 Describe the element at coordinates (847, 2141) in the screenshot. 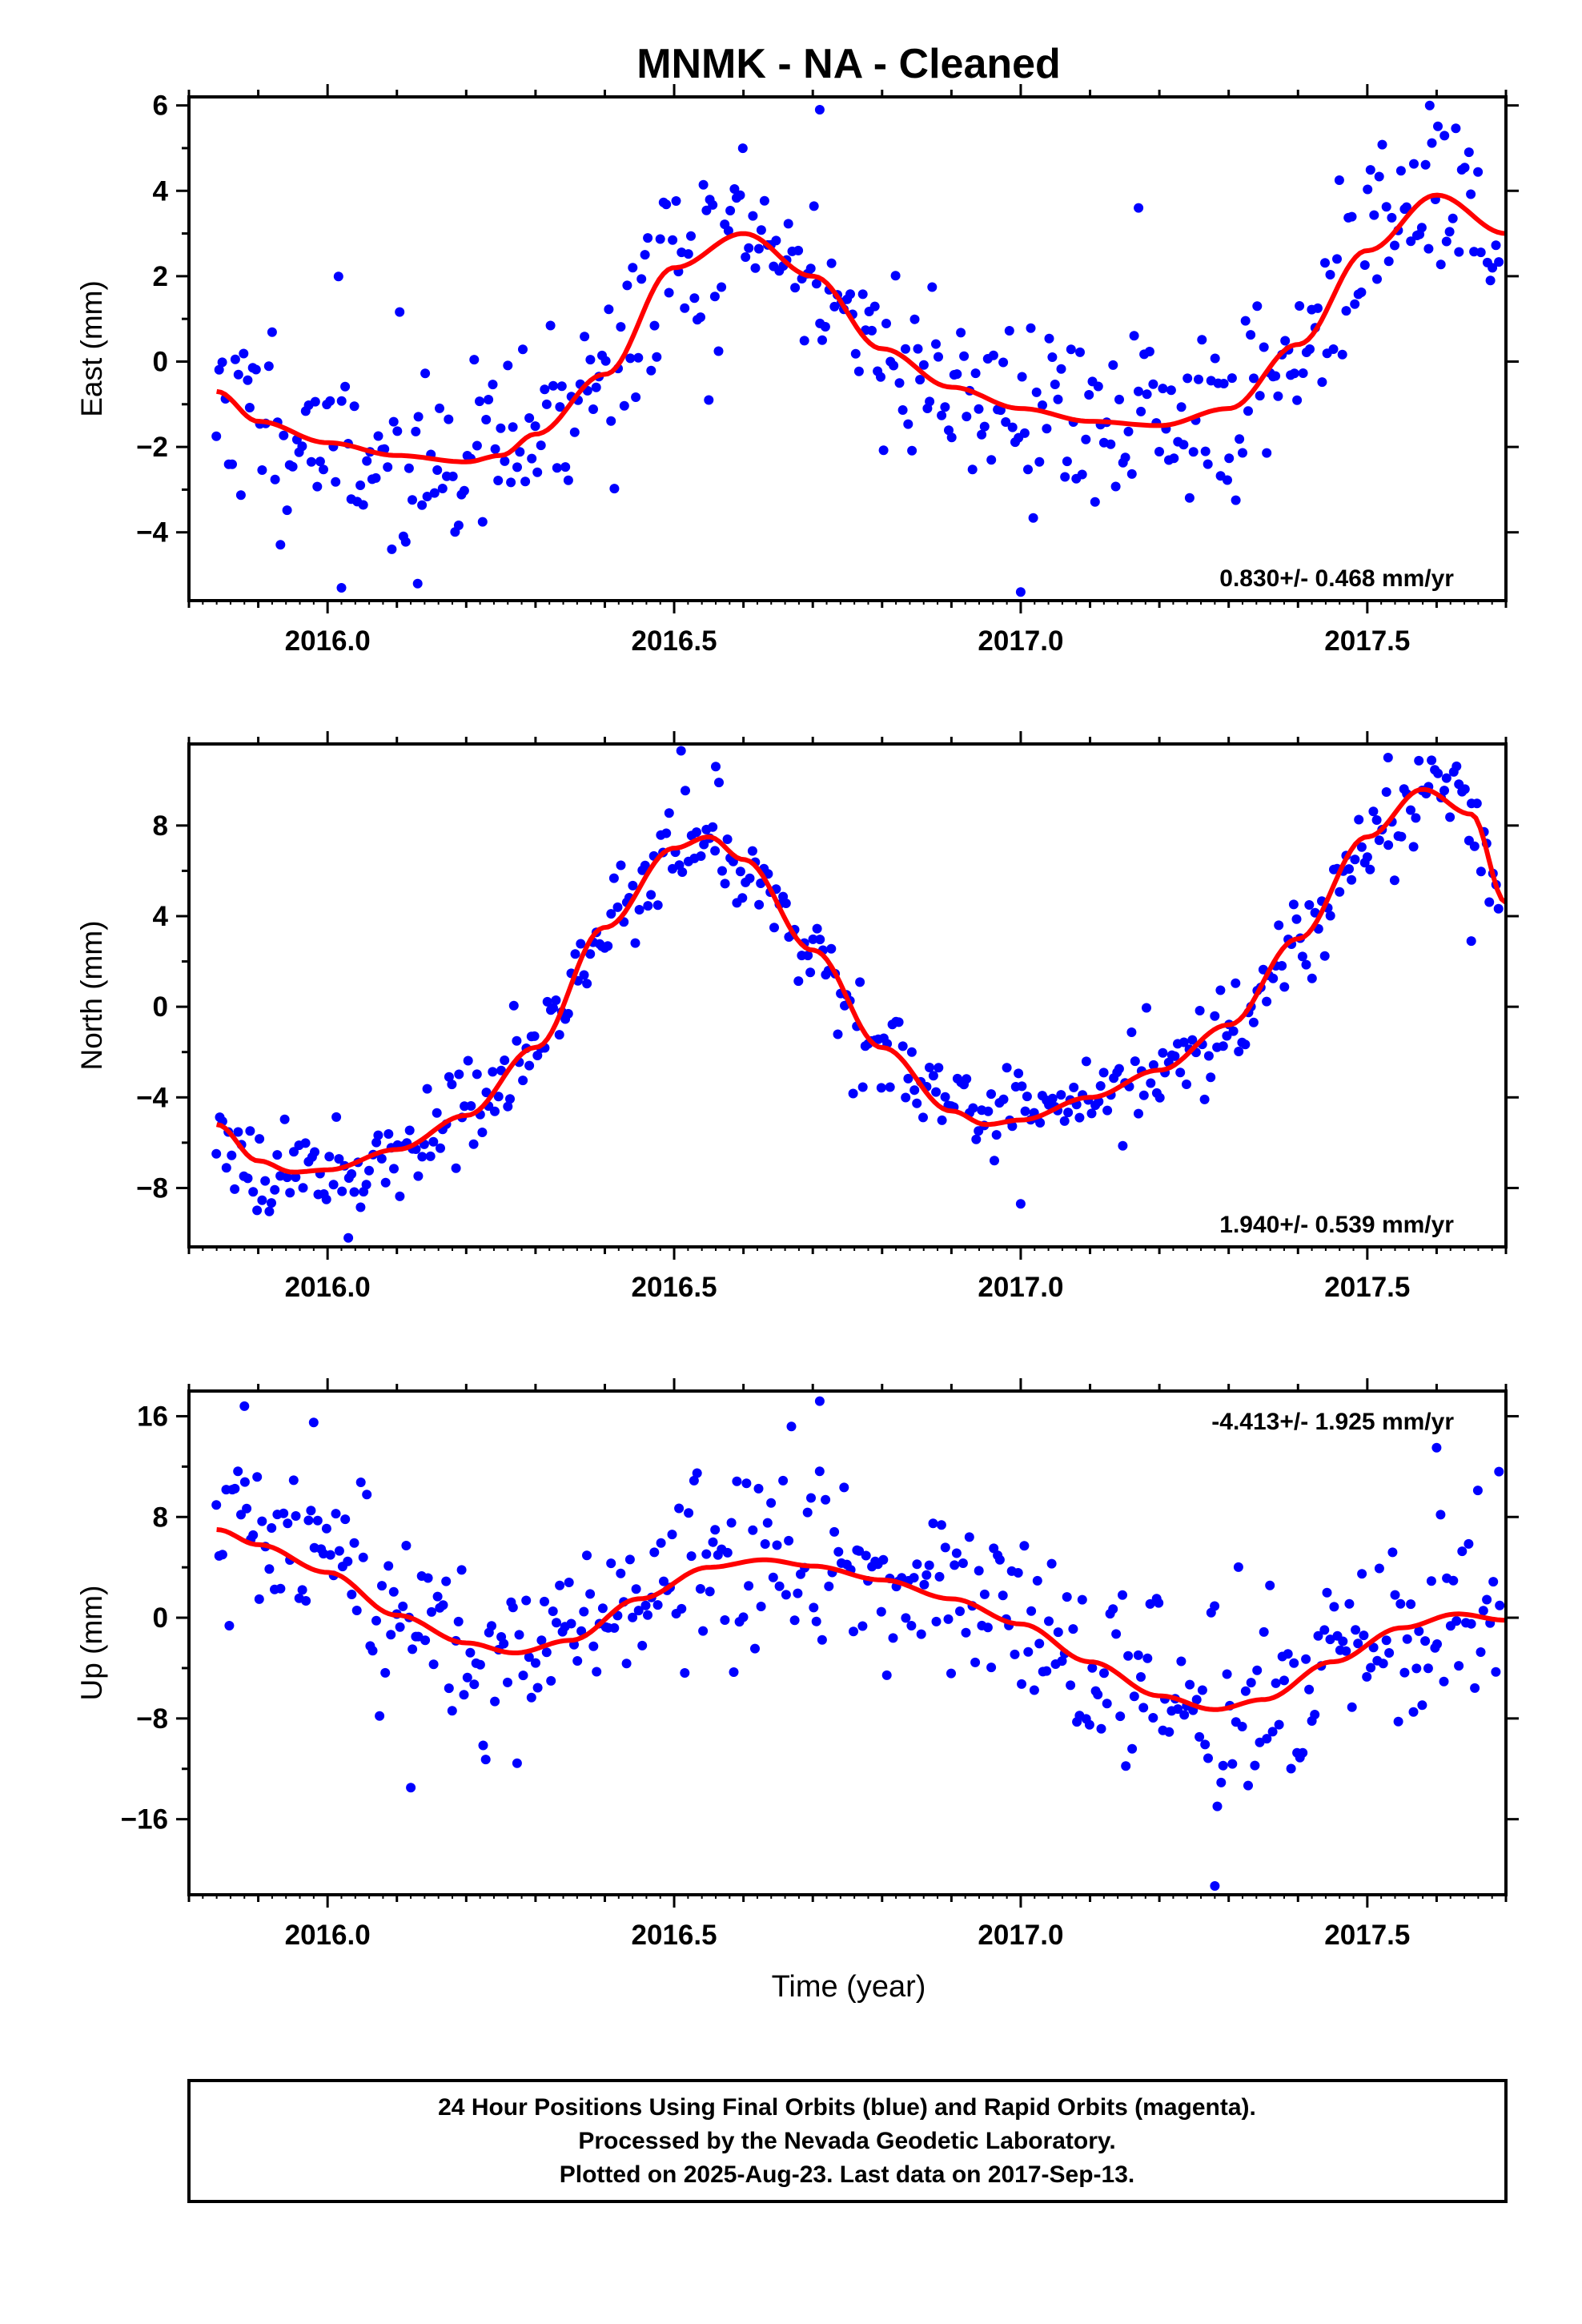

I see `footer-frame` at that location.